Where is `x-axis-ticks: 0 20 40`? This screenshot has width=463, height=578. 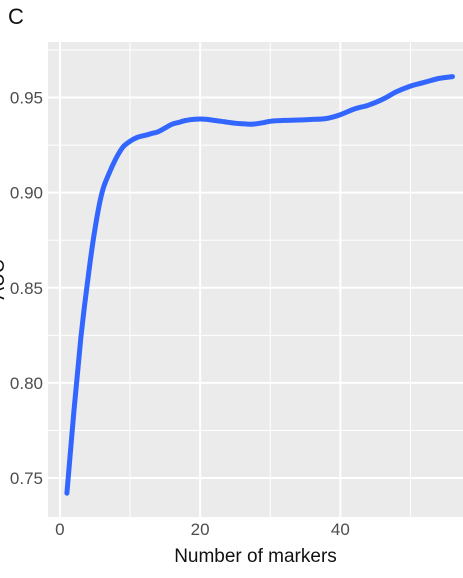 x-axis-ticks: 0 20 40 is located at coordinates (202, 529).